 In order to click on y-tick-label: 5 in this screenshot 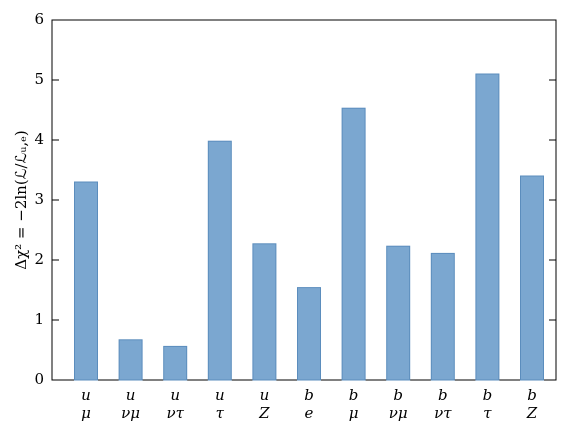, I will do `click(39, 79)`.